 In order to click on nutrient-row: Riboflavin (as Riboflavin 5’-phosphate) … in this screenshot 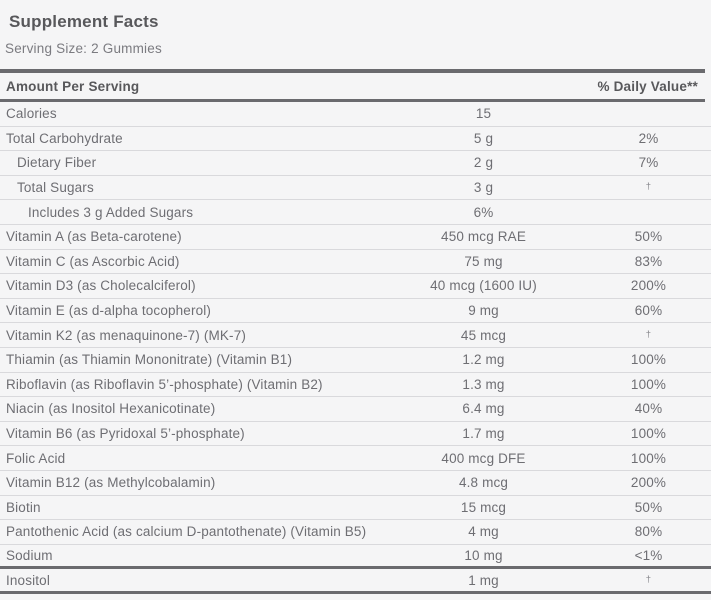, I will do `click(355, 385)`.